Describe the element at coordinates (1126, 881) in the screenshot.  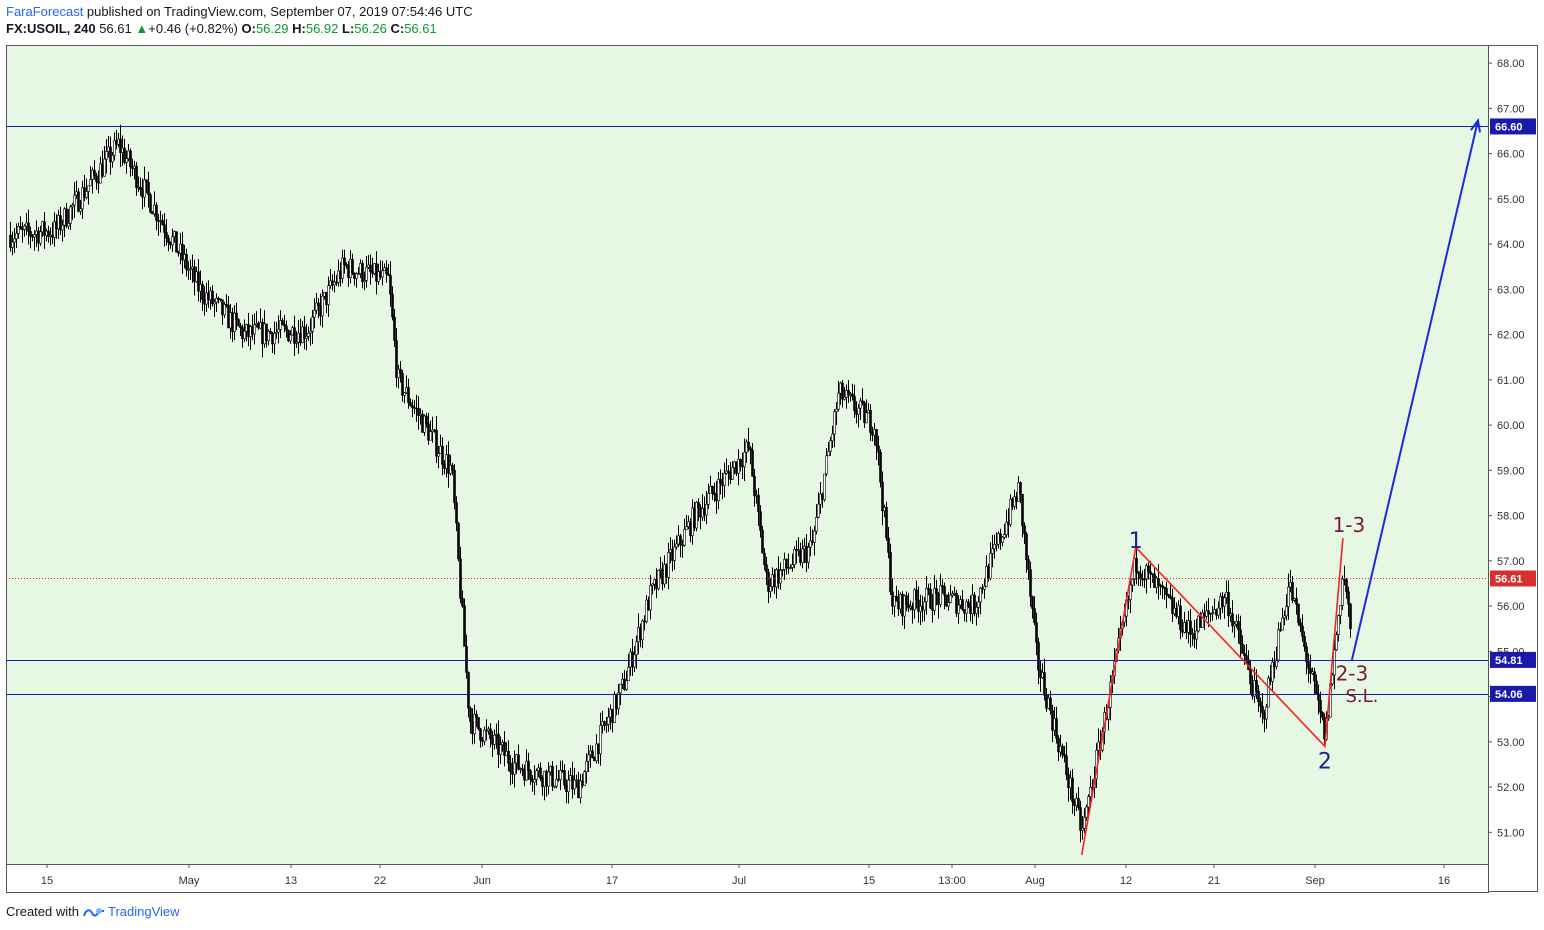
I see `x-tick-label-10: 12` at that location.